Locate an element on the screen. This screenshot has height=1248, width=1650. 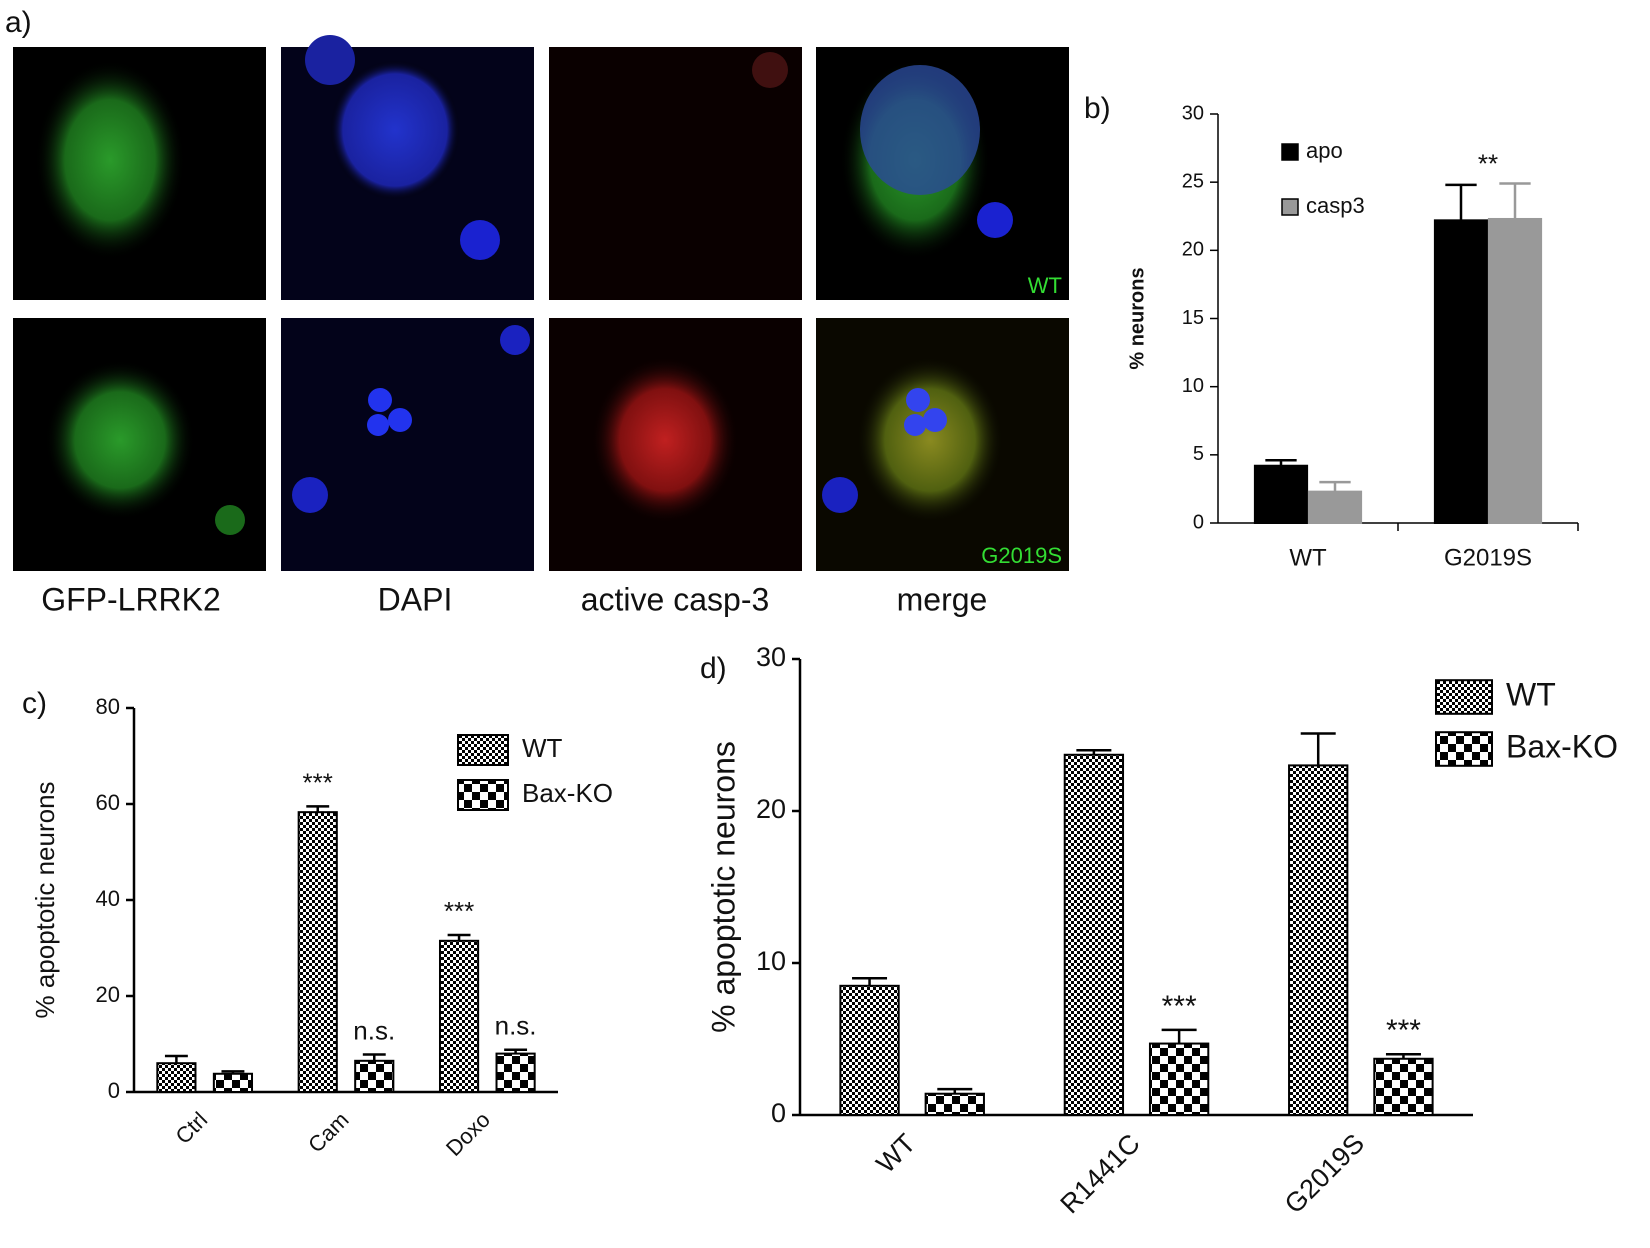
column-label: DAPI is located at coordinates (415, 599).